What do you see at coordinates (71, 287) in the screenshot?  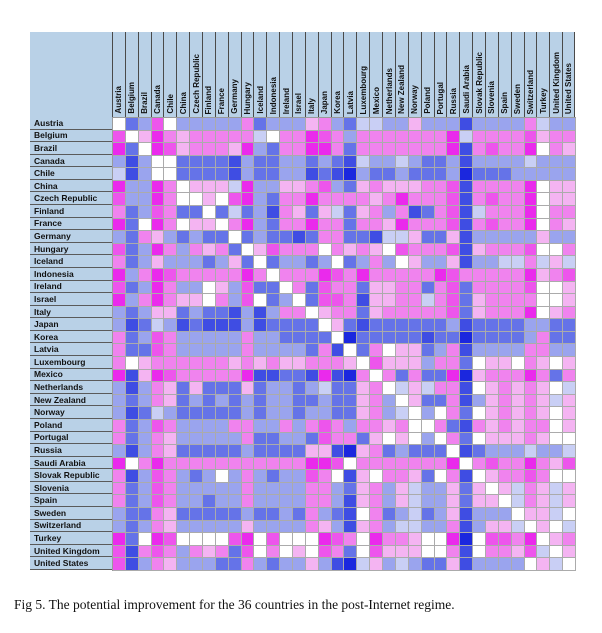 I see `row-label: Ireland` at bounding box center [71, 287].